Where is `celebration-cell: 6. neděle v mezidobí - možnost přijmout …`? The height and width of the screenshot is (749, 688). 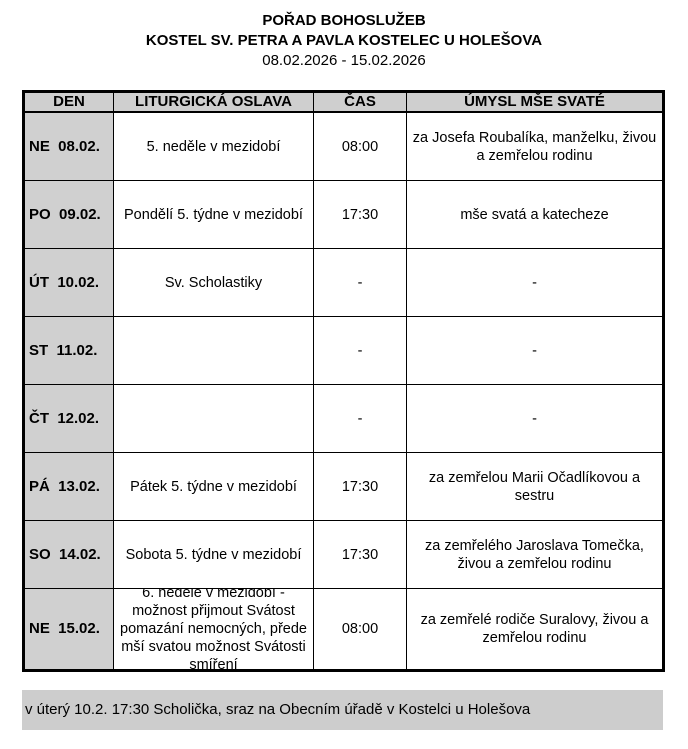 celebration-cell: 6. neděle v mezidobí - možnost přijmout … is located at coordinates (213, 629).